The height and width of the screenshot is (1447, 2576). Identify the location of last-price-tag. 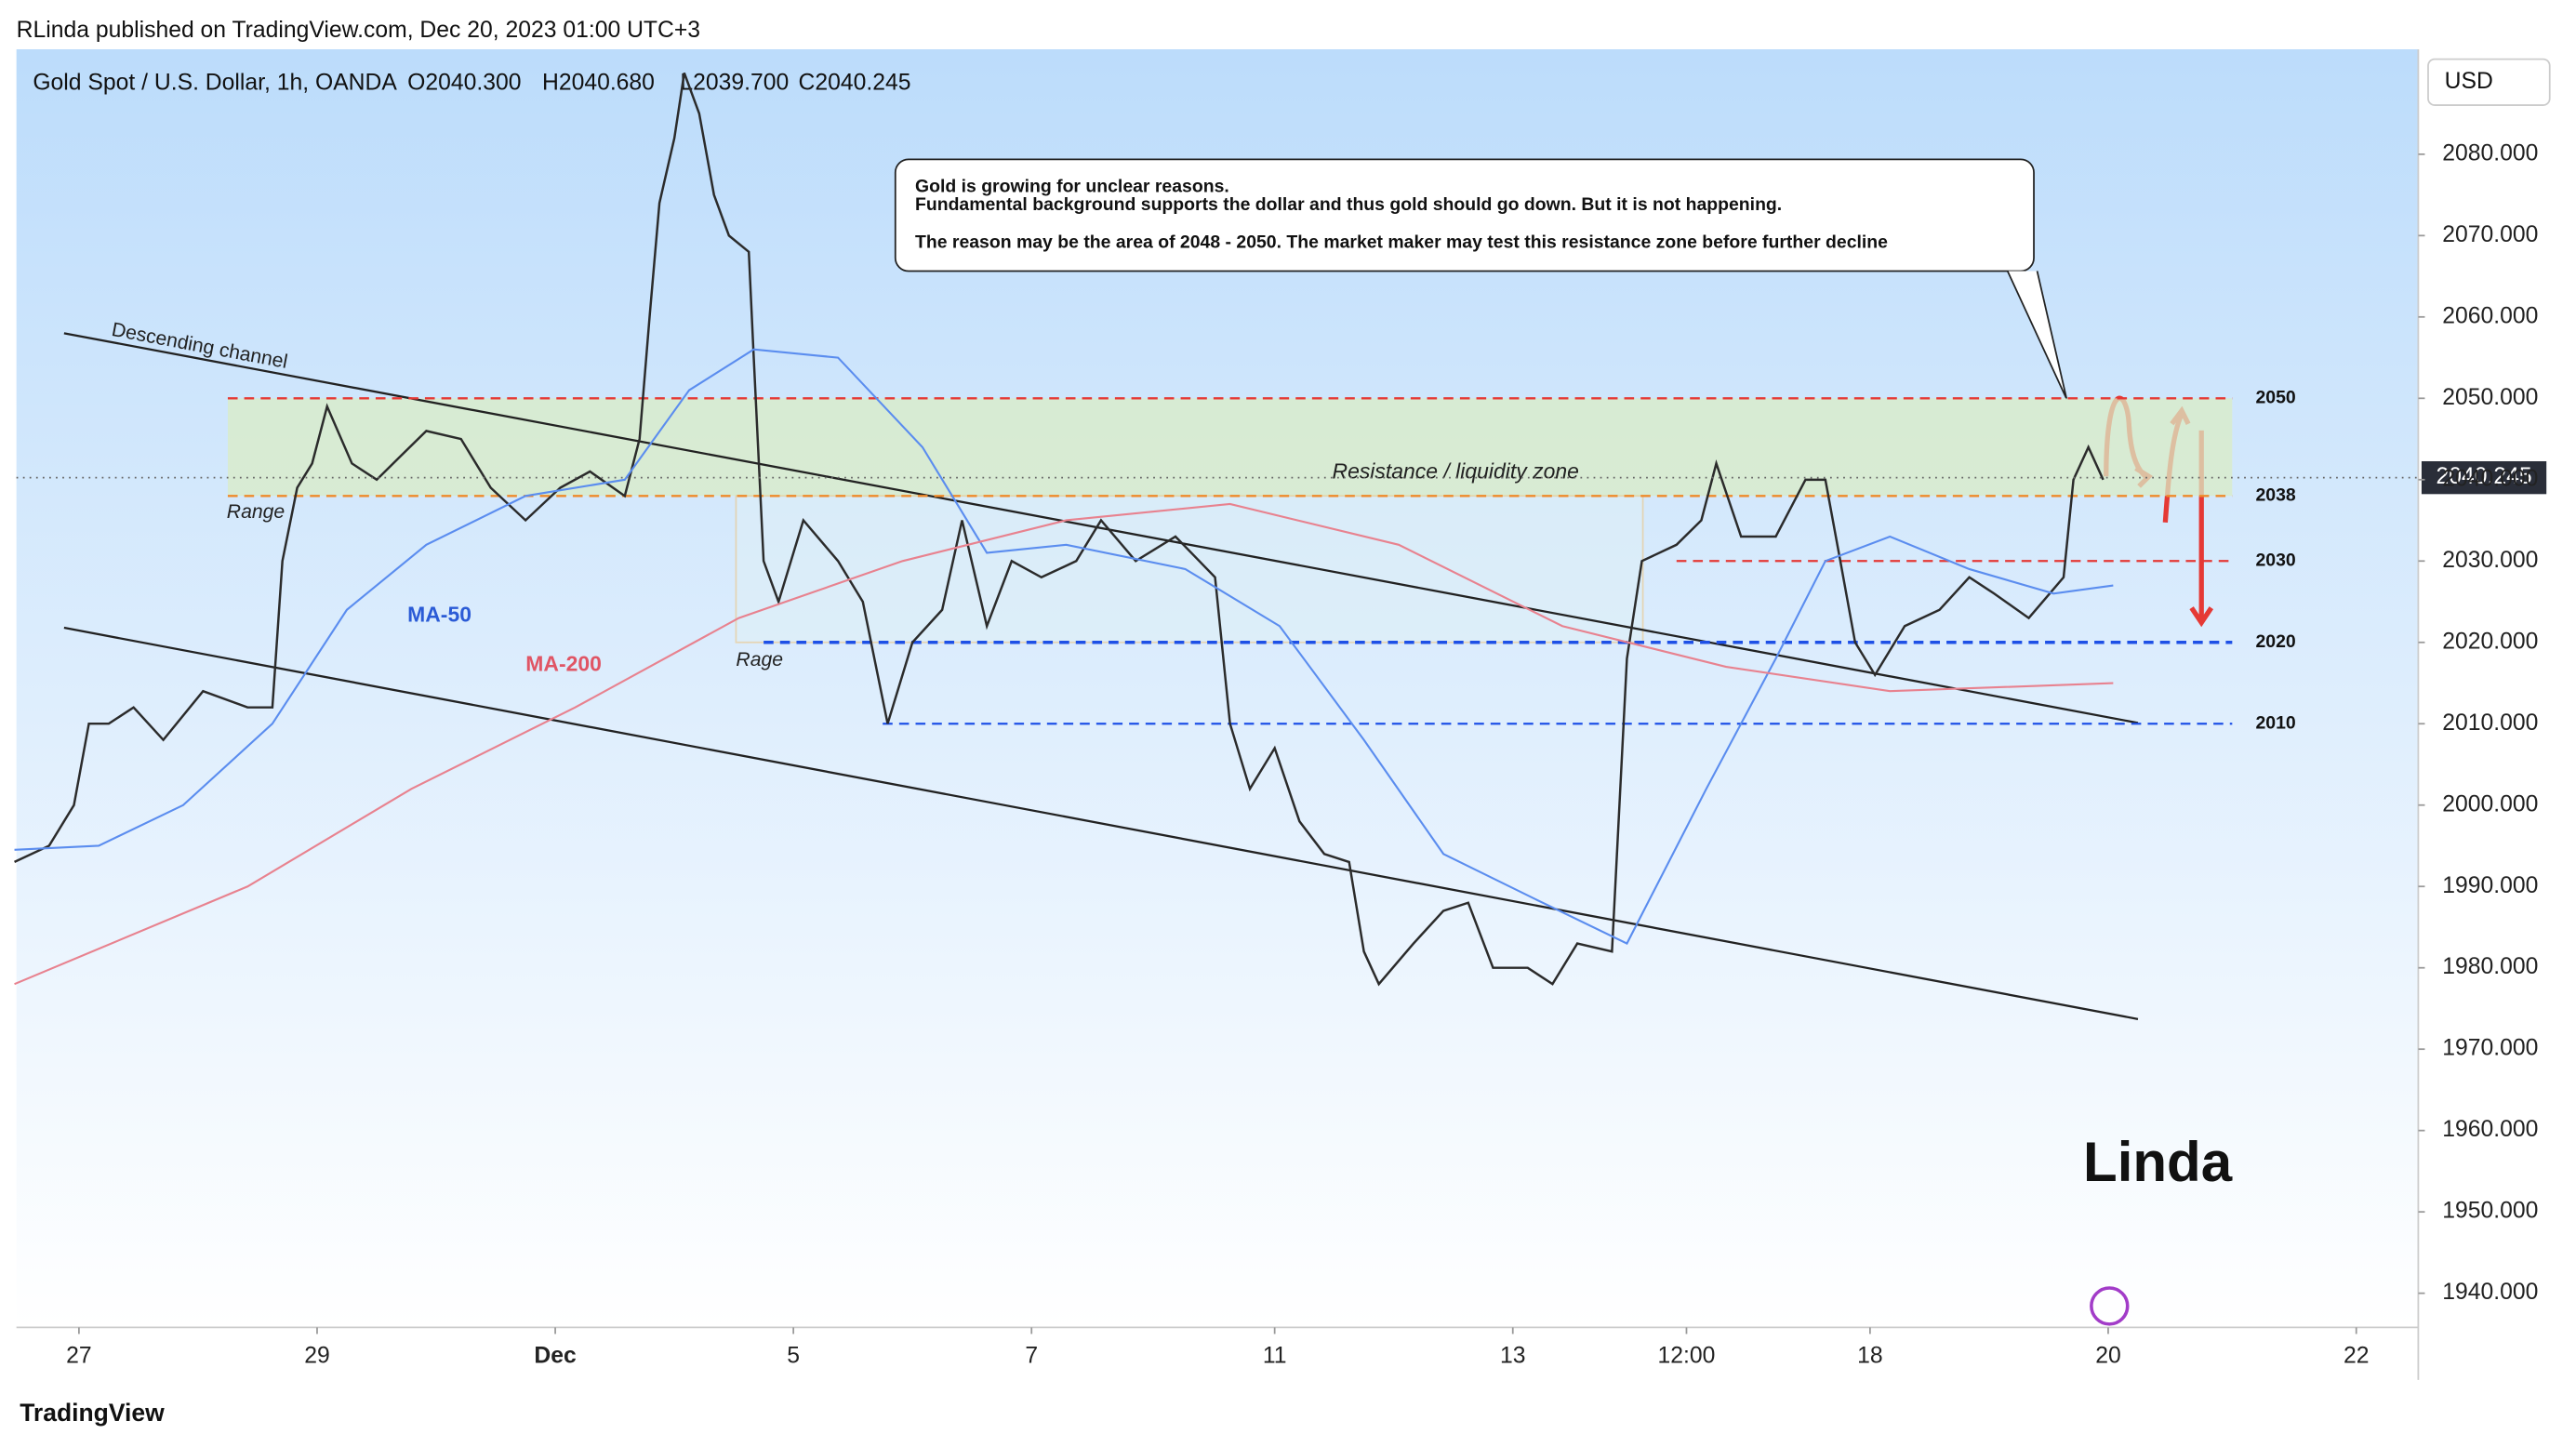
(2484, 477).